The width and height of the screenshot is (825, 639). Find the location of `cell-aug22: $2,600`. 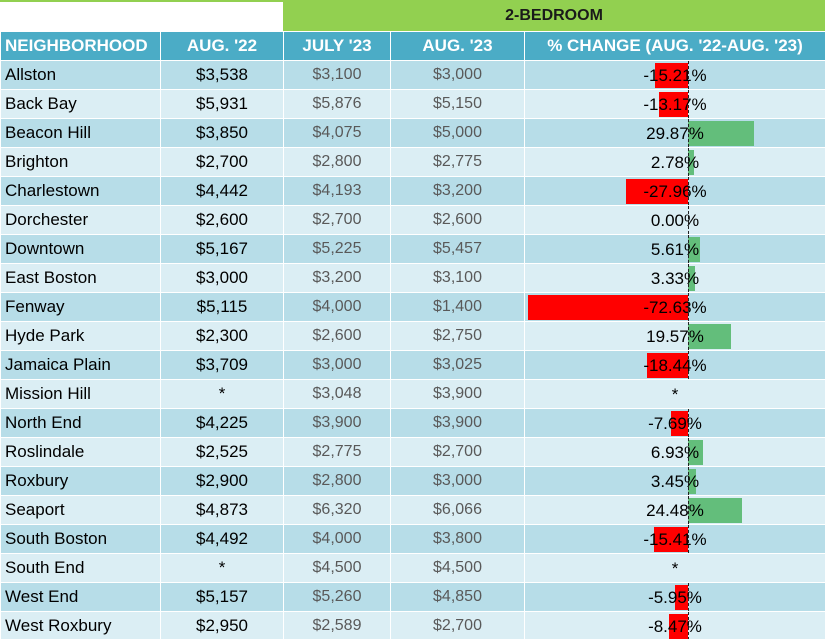

cell-aug22: $2,600 is located at coordinates (222, 220).